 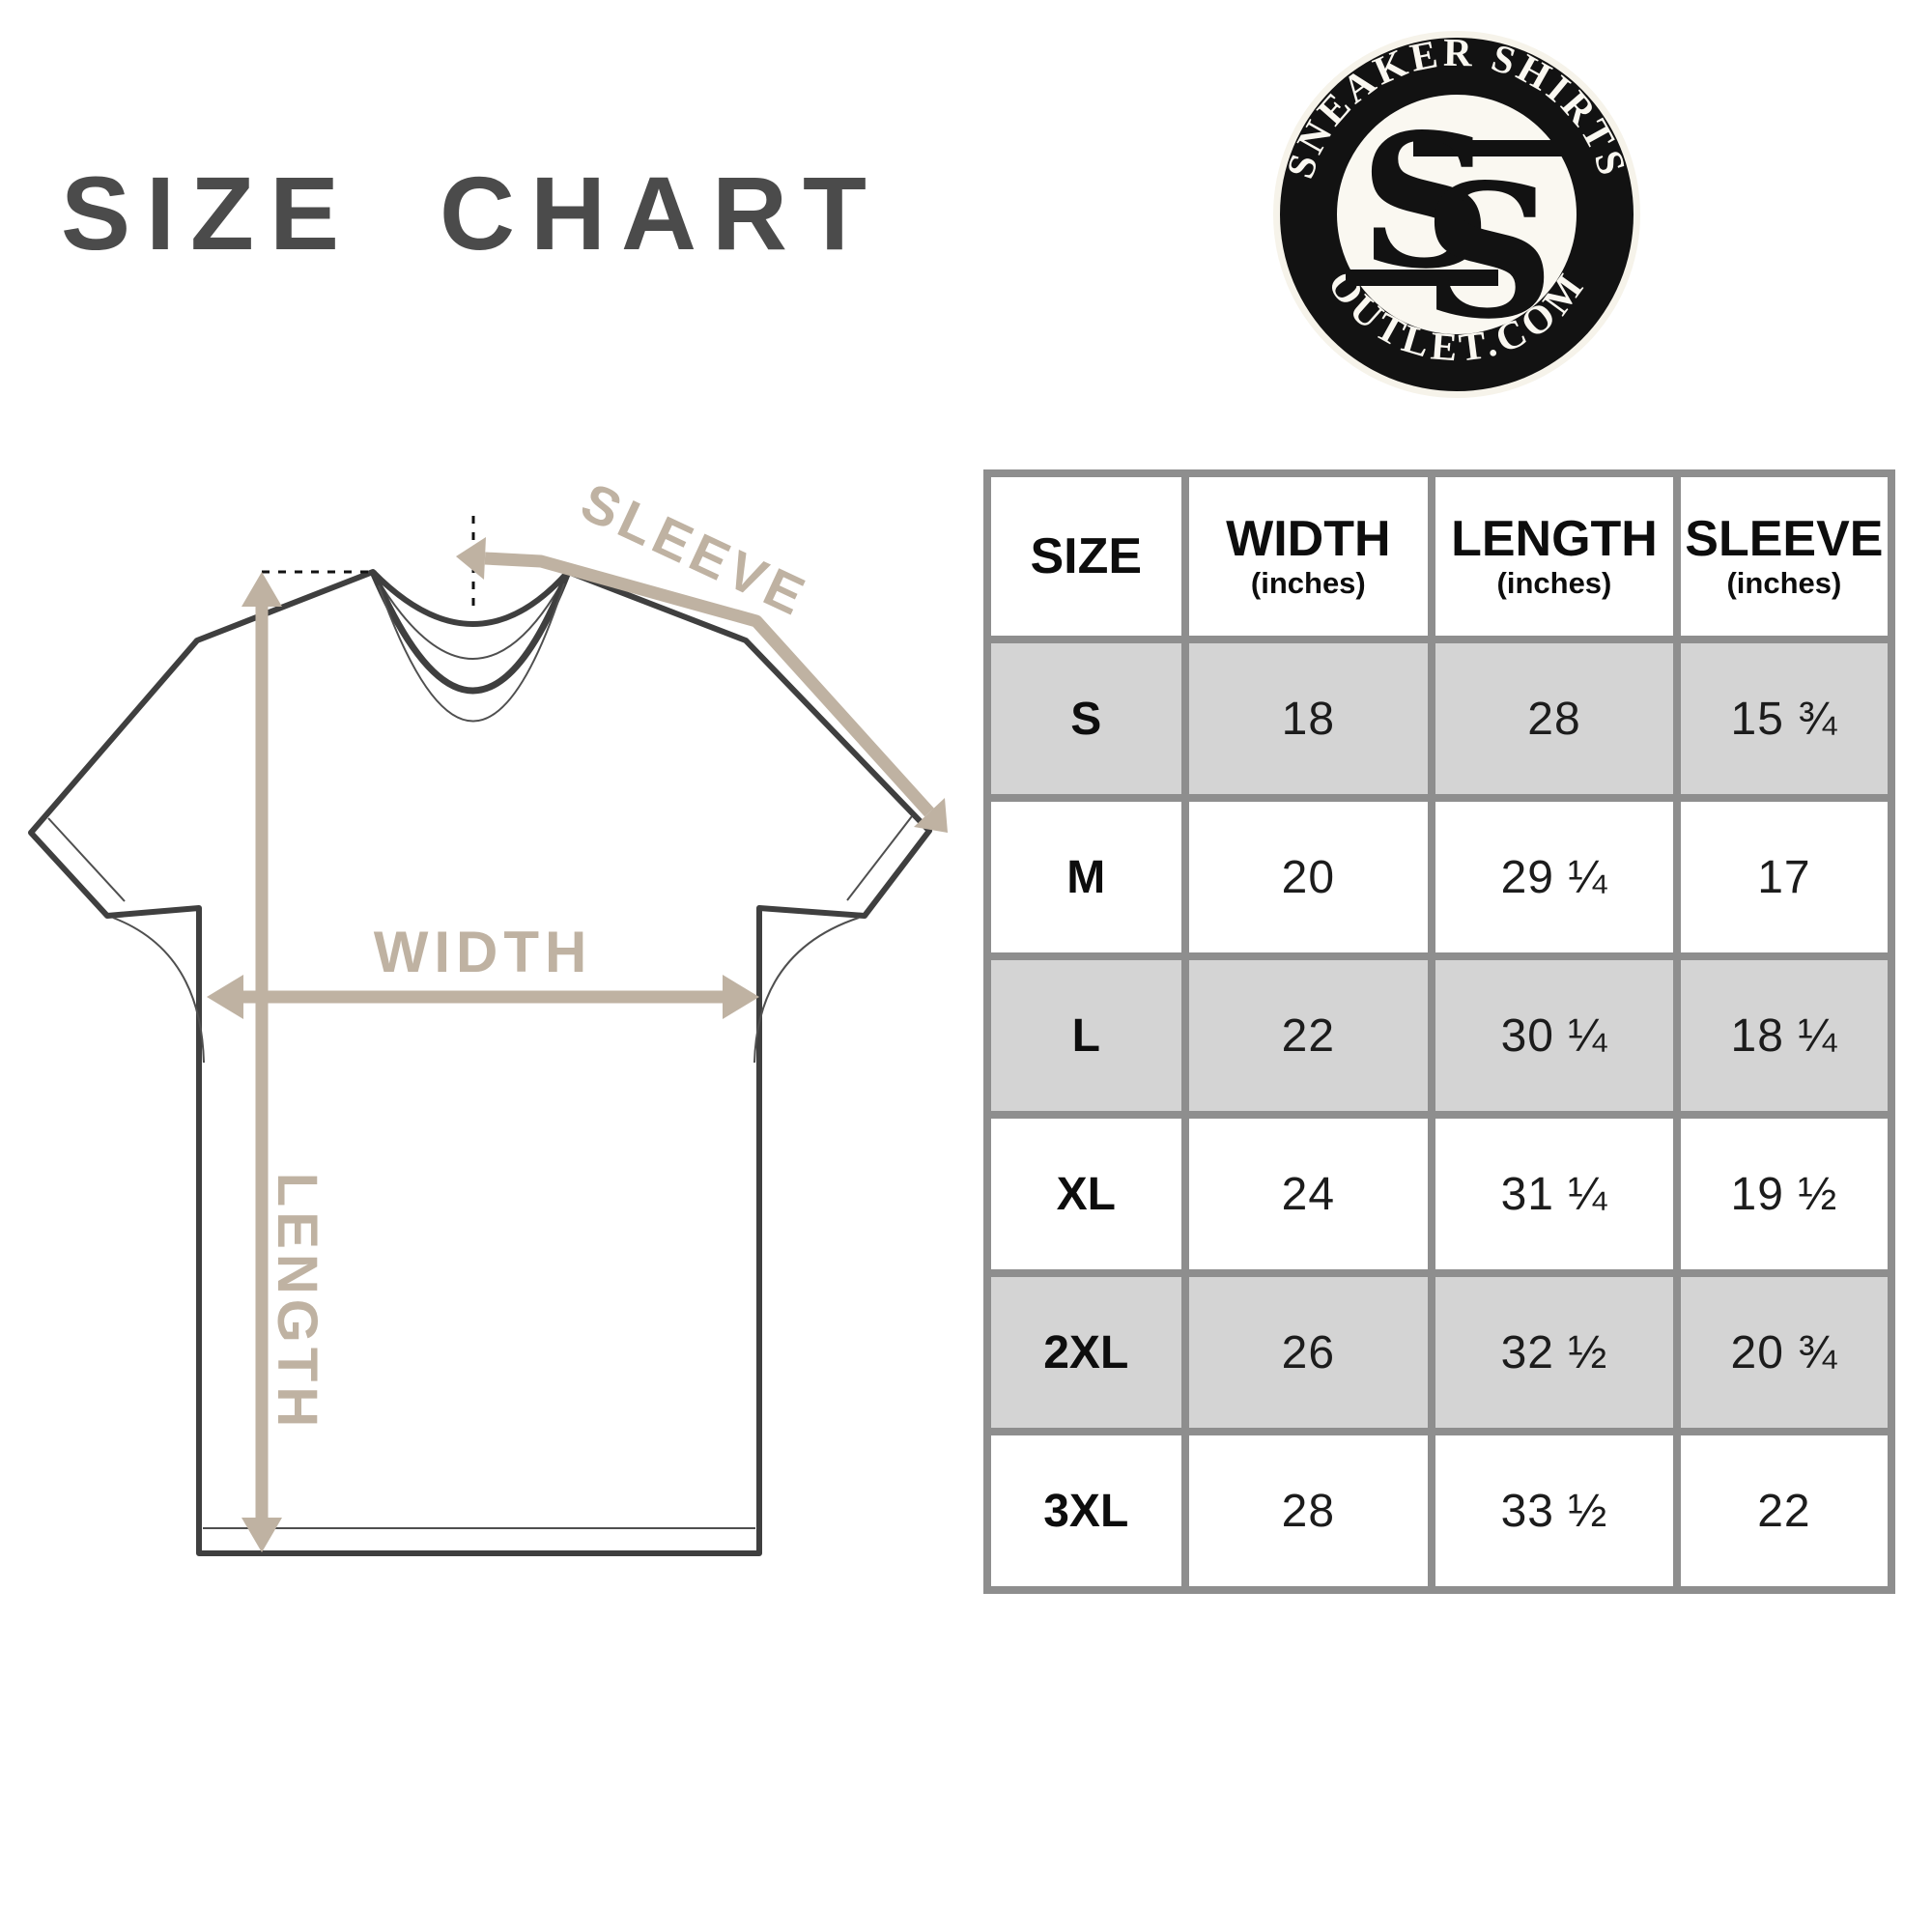 I want to click on table-cell-length-text: 30 ¼, so click(x=1554, y=1035).